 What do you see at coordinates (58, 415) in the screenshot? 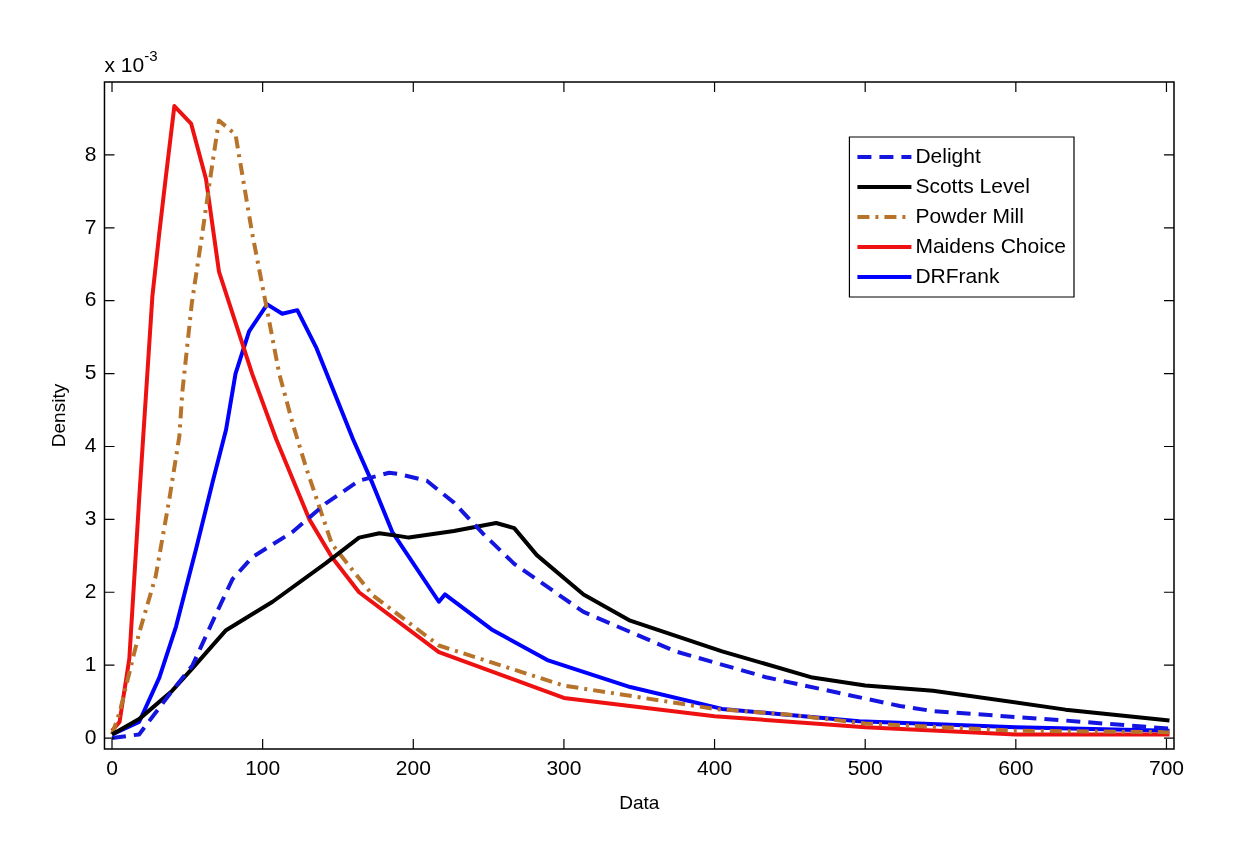
I see `y-axis-title: Density` at bounding box center [58, 415].